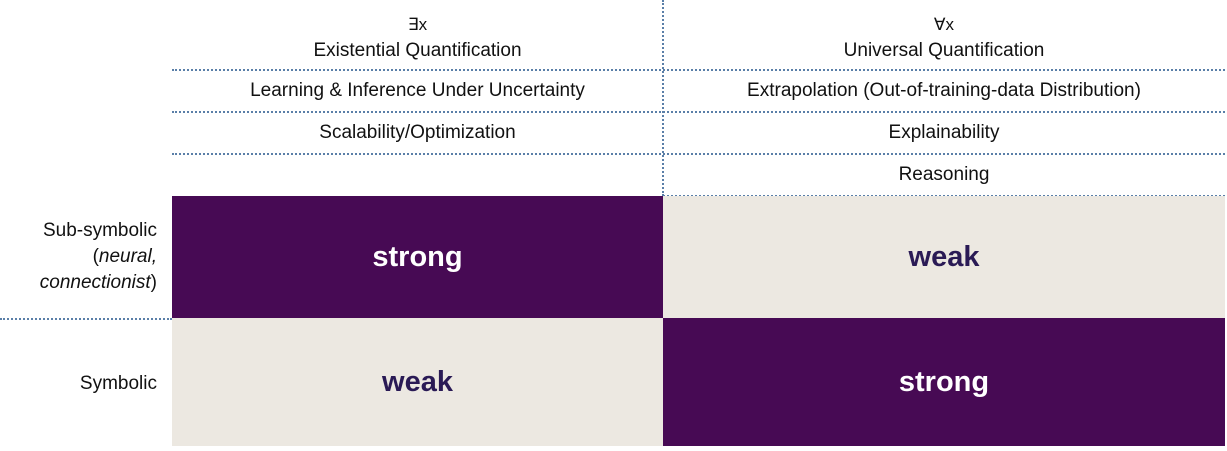  Describe the element at coordinates (417, 132) in the screenshot. I see `property-scalability: Scalability/Optimization` at that location.